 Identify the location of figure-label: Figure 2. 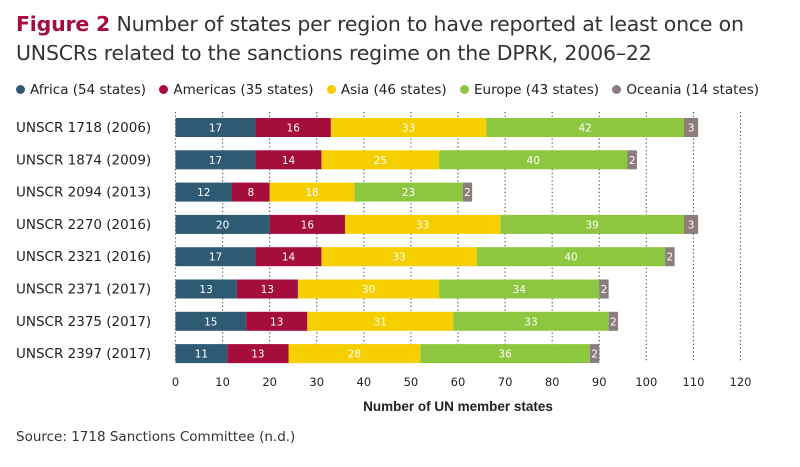
(63, 24).